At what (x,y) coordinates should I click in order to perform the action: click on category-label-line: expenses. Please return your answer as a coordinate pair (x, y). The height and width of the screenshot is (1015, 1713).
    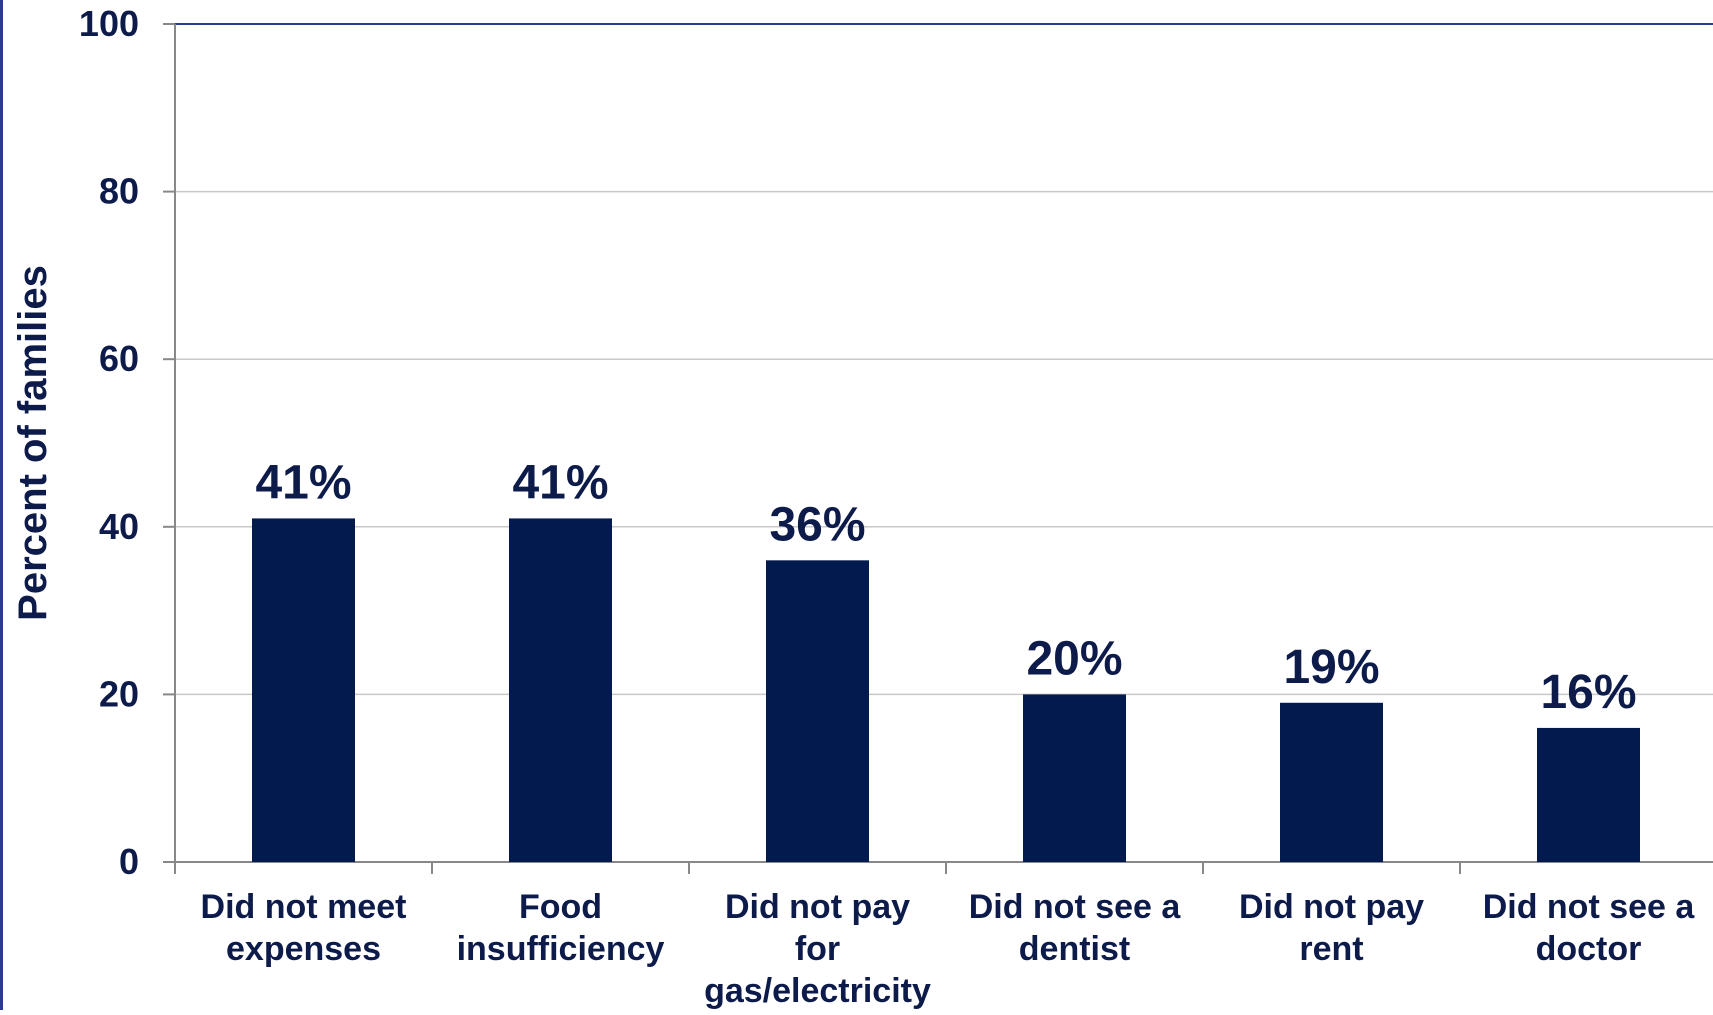
    Looking at the image, I should click on (303, 949).